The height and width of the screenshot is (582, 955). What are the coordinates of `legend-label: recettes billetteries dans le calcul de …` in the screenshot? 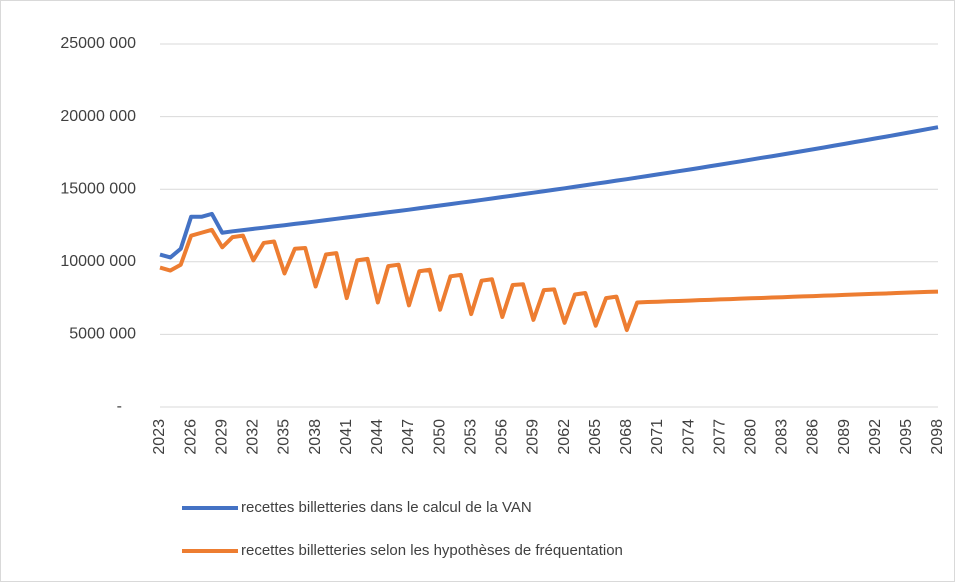 It's located at (386, 507).